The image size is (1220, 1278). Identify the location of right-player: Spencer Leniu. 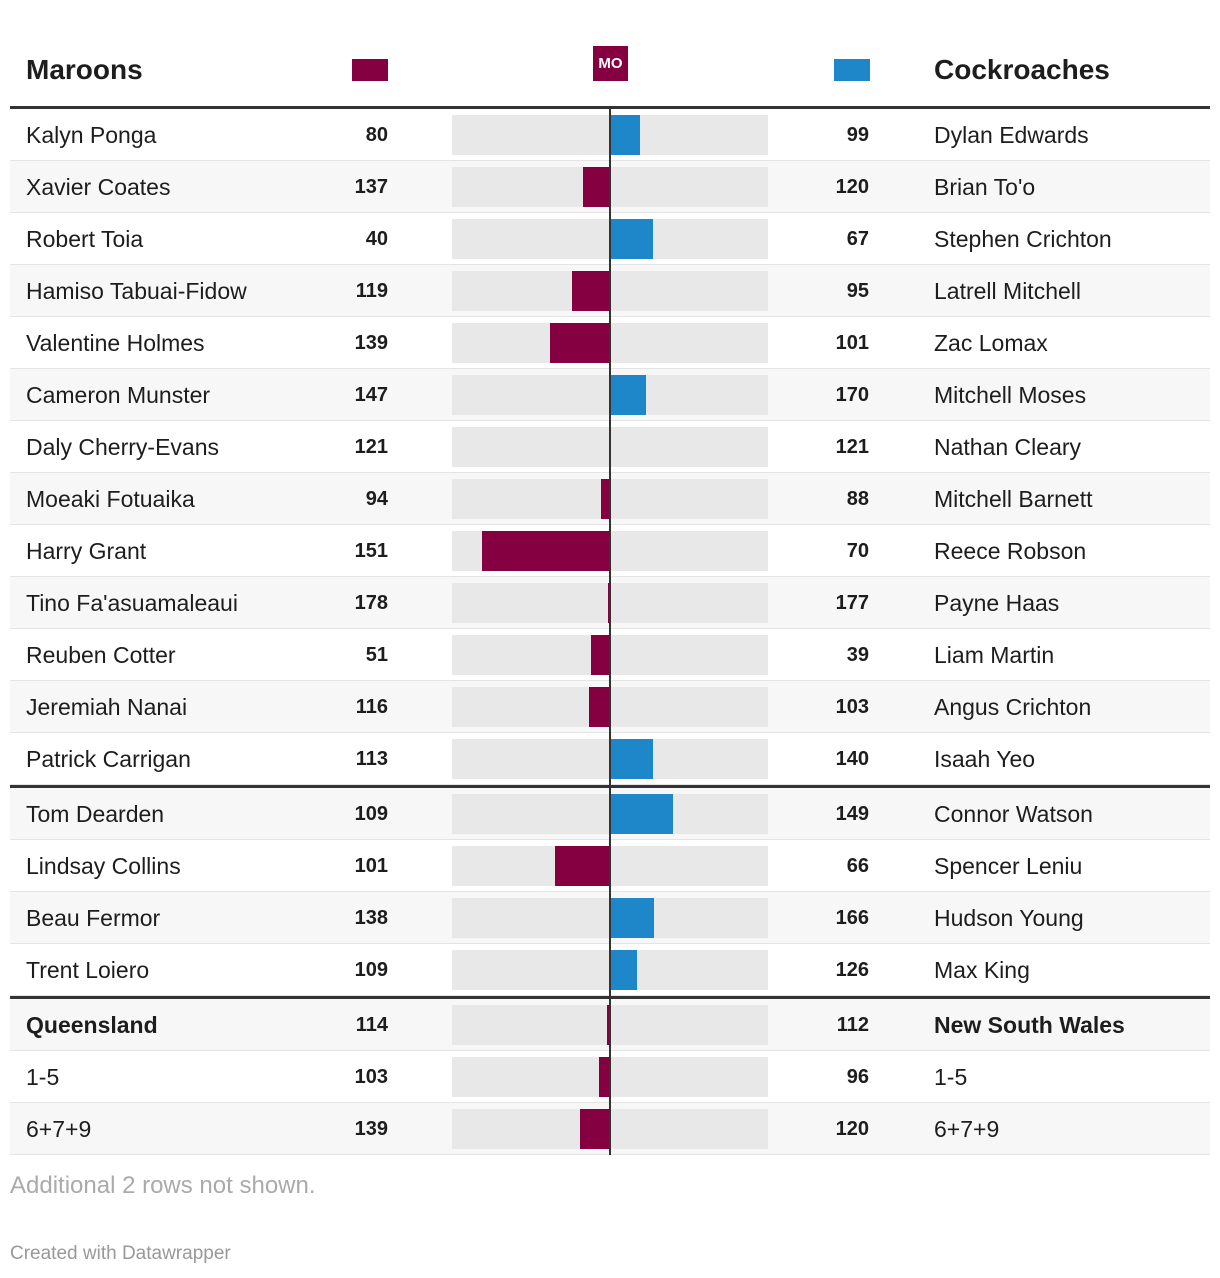
(1008, 866).